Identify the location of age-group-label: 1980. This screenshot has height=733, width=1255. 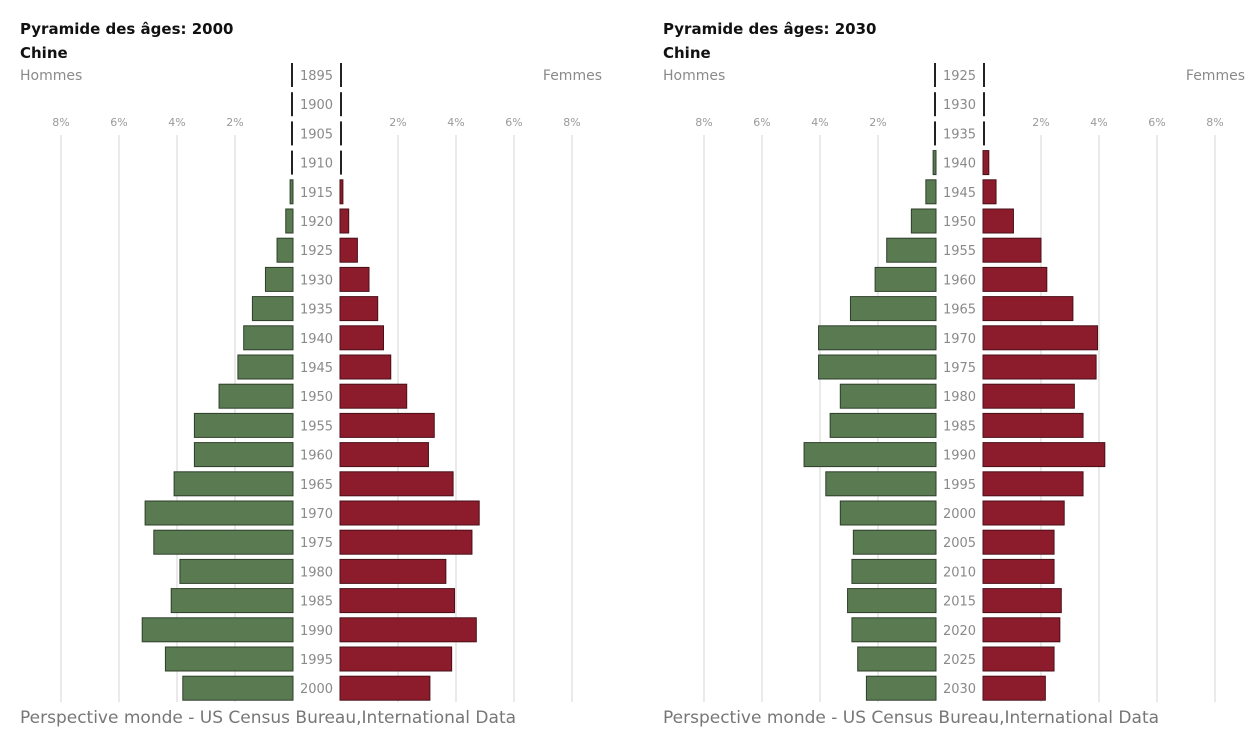
(316, 572).